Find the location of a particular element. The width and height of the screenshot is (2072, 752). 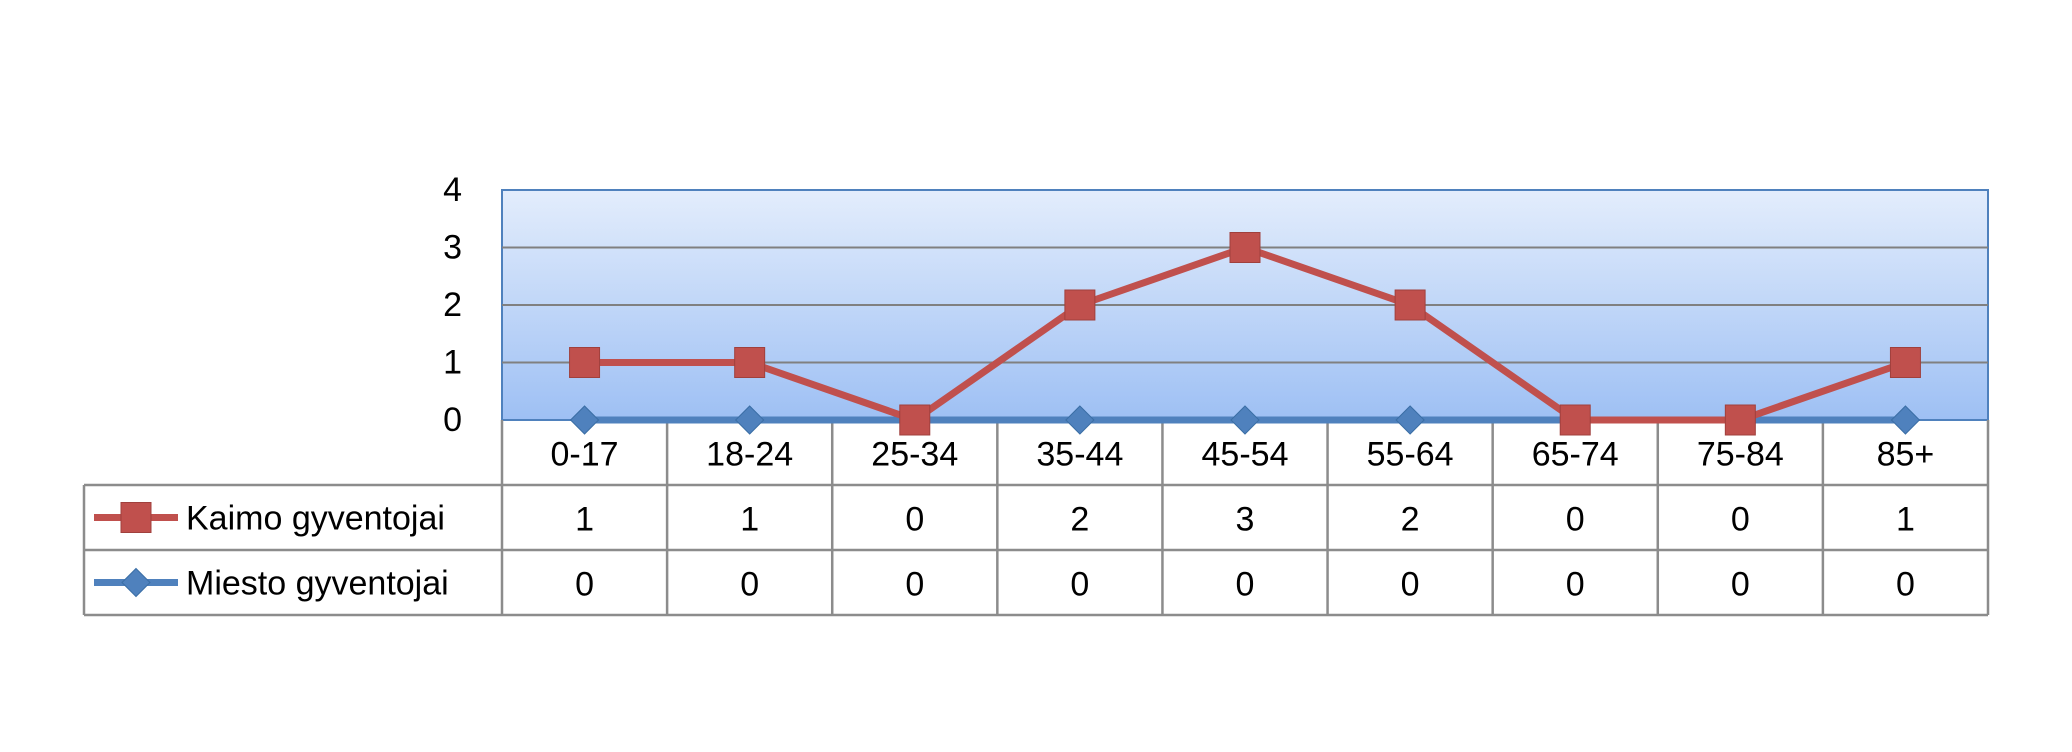

y-tick-label: 2 is located at coordinates (452, 305).